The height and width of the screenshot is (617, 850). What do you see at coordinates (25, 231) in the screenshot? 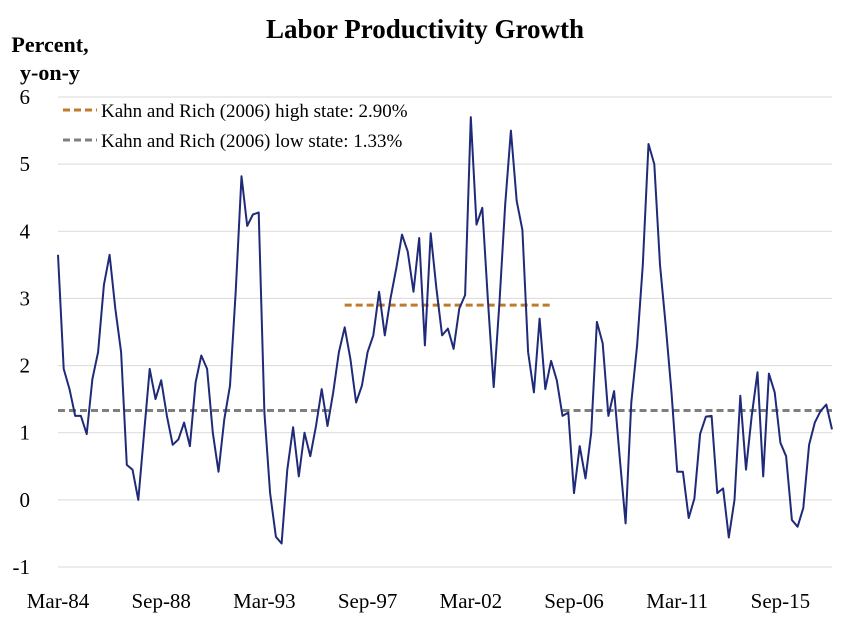
I see `y-tick-label: 4` at bounding box center [25, 231].